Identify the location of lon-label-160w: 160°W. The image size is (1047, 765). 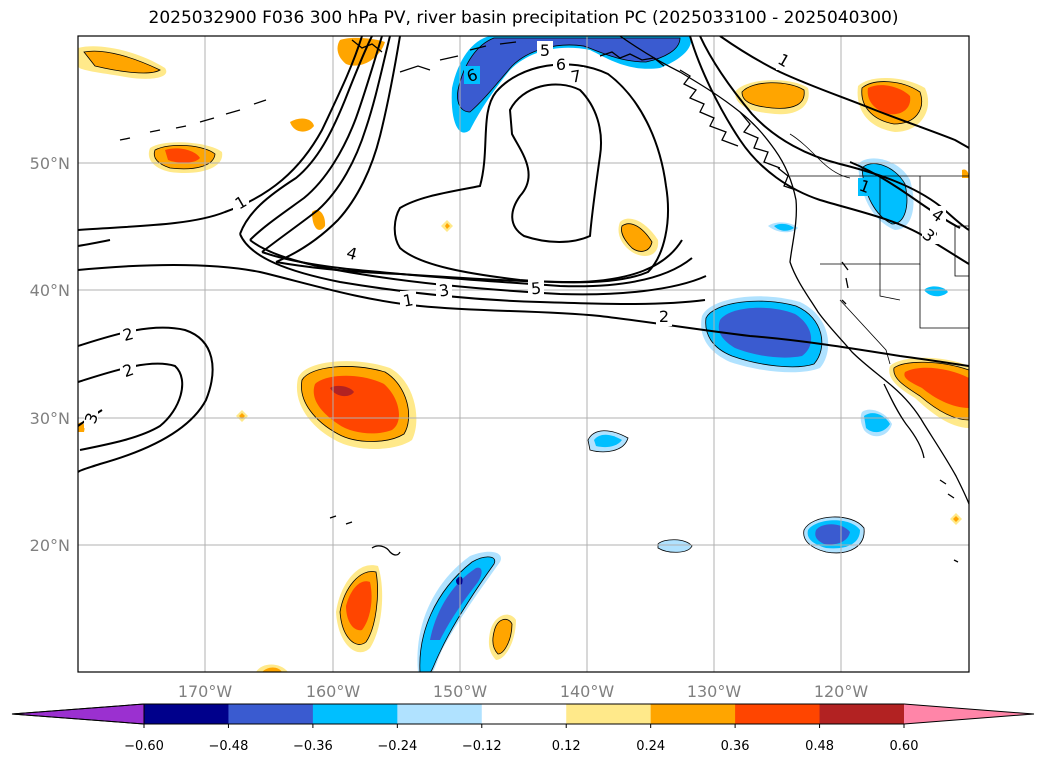
(333, 691).